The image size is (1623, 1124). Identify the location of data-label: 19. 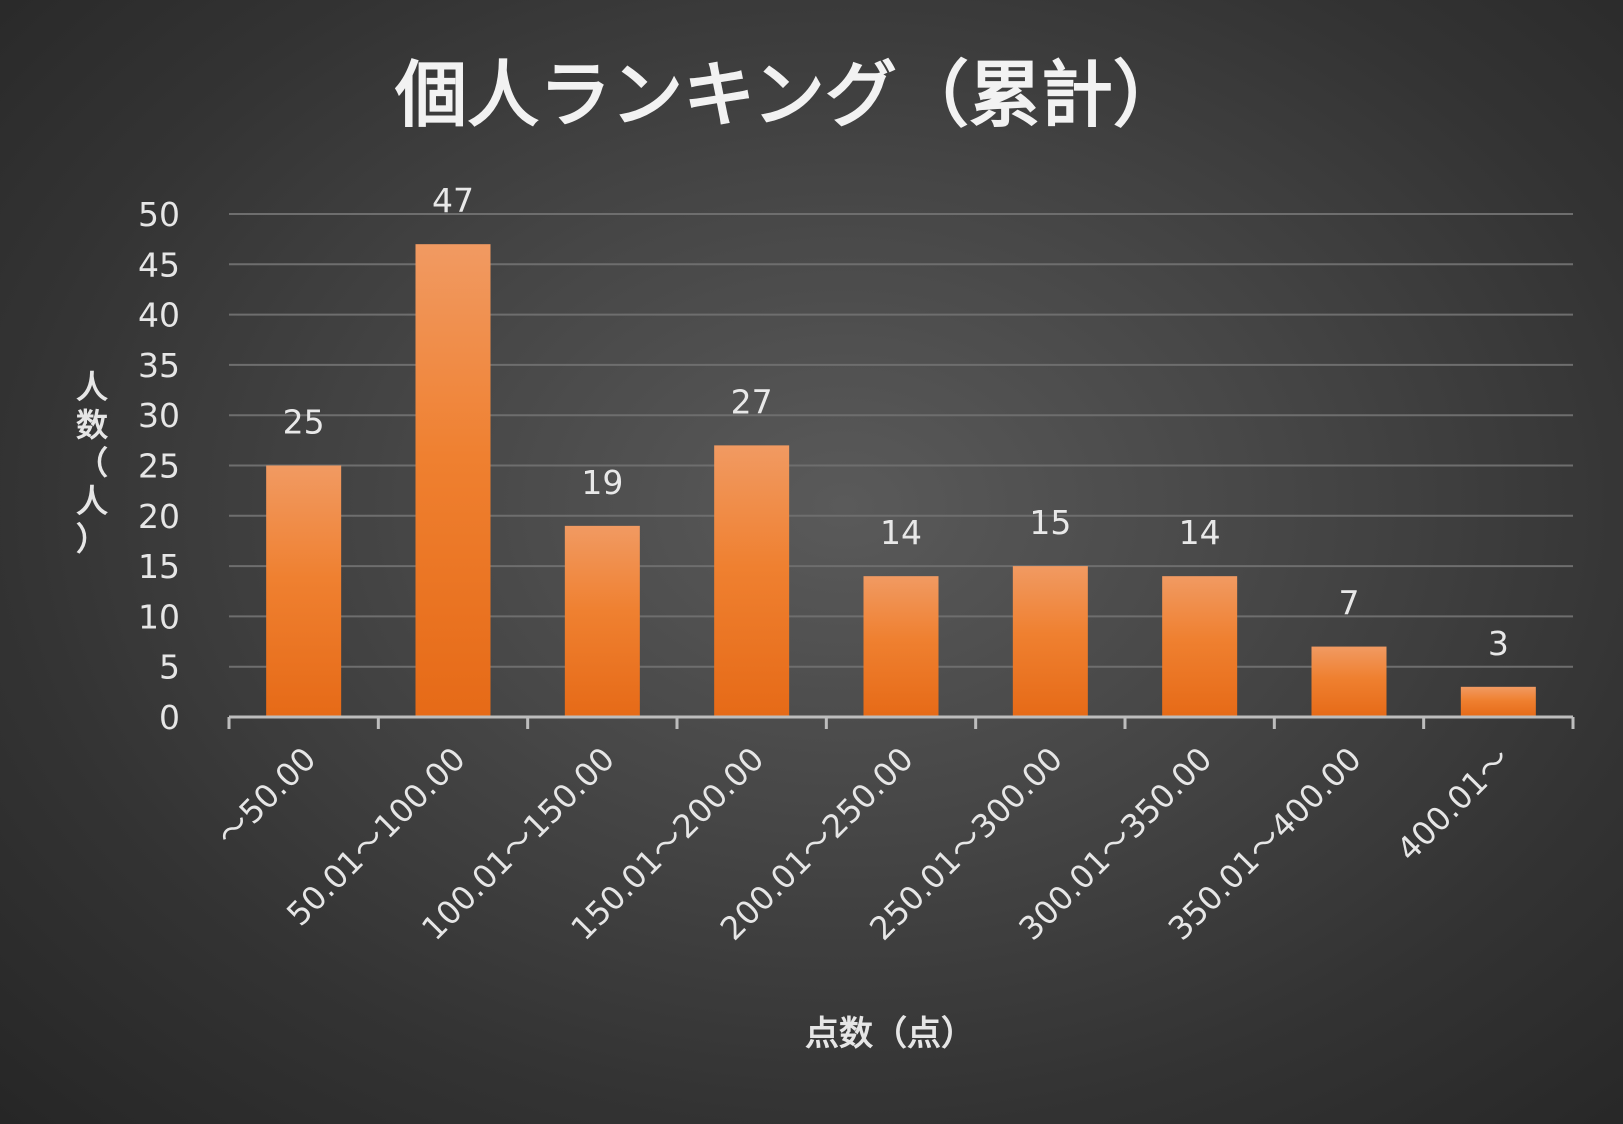
(602, 482).